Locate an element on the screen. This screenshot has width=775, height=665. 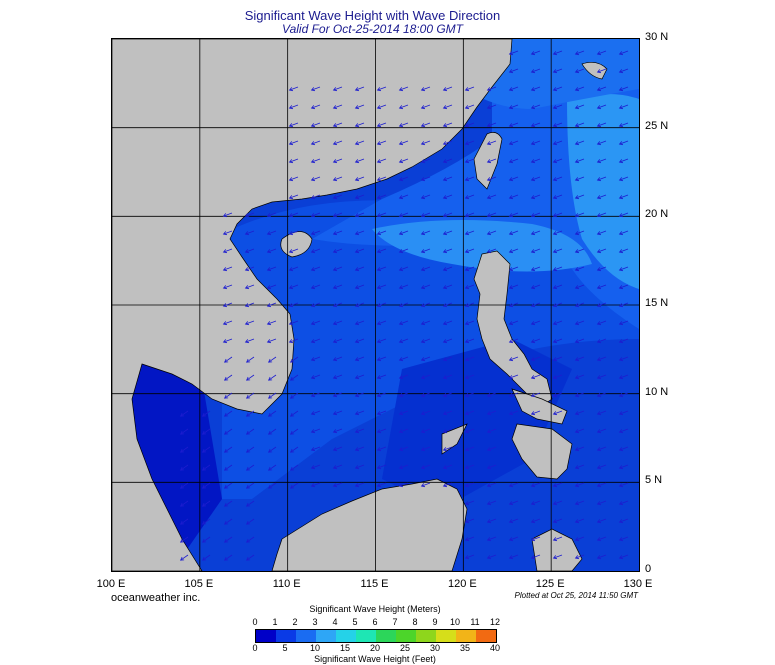
land-palawan is located at coordinates (454, 439).